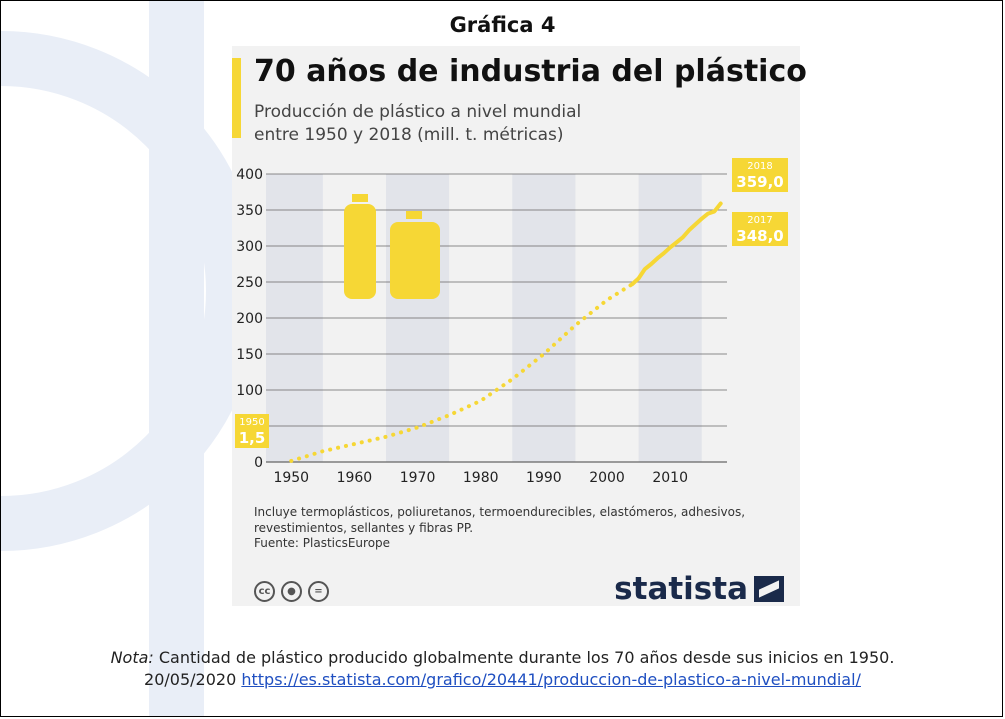 The width and height of the screenshot is (1005, 719). Describe the element at coordinates (291, 478) in the screenshot. I see `x-tick-label: 1950` at that location.